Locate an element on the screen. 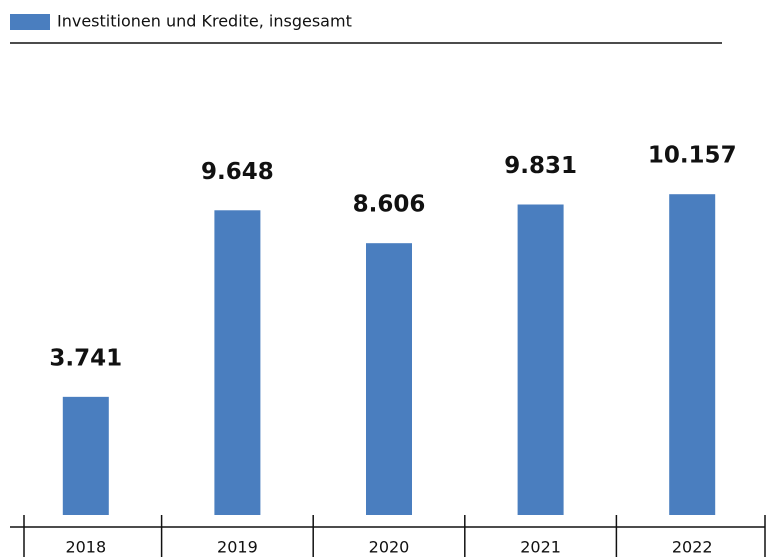 Image resolution: width=771 pixels, height=557 pixels. value-label: 3.741 is located at coordinates (85, 358).